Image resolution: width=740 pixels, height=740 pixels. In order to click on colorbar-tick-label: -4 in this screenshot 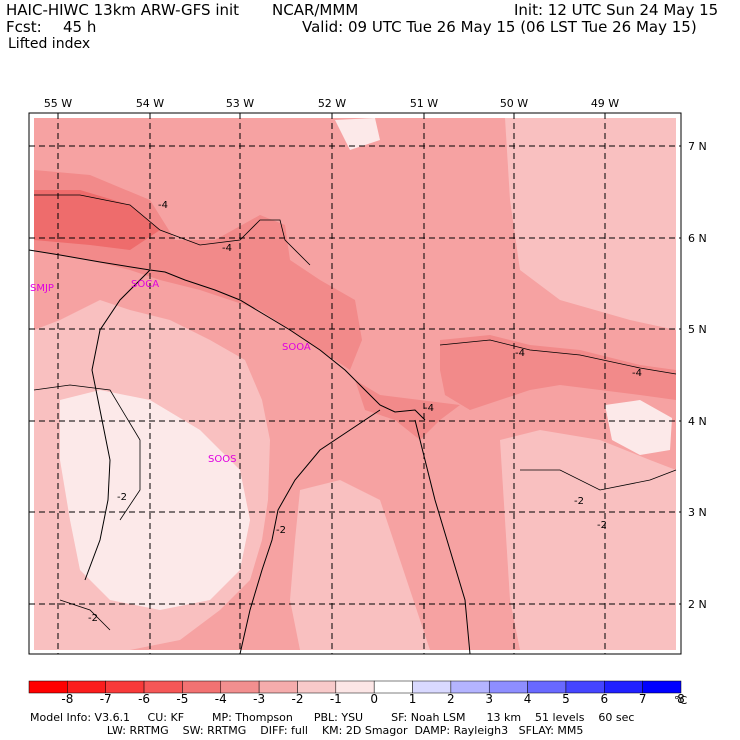, I will do `click(220, 699)`.